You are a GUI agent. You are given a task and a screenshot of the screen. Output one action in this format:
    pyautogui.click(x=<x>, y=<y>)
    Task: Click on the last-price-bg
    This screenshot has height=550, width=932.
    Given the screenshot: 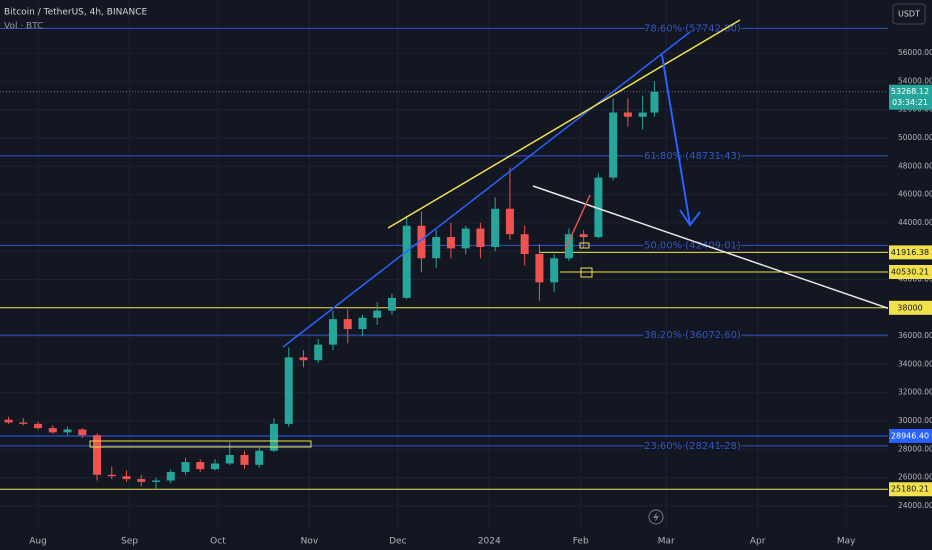 What is the action you would take?
    pyautogui.click(x=910, y=97)
    